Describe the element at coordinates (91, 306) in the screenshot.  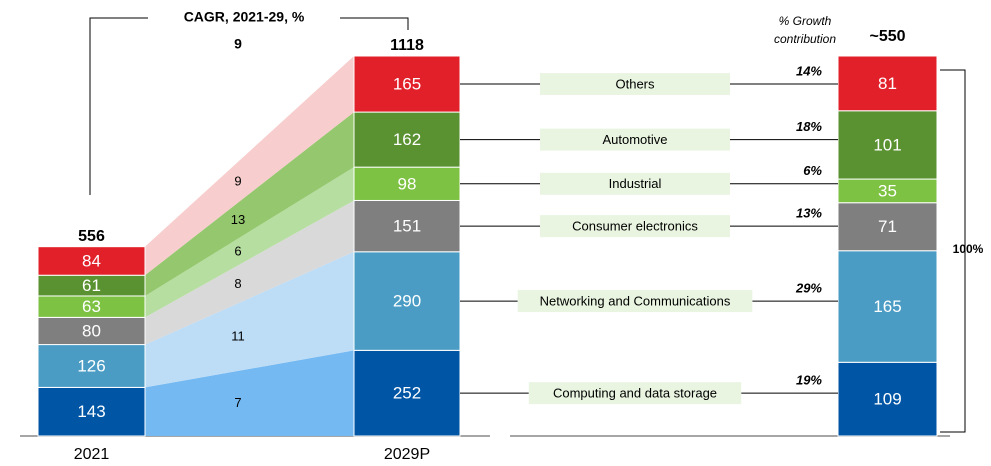
I see `bar-value-label: 63` at that location.